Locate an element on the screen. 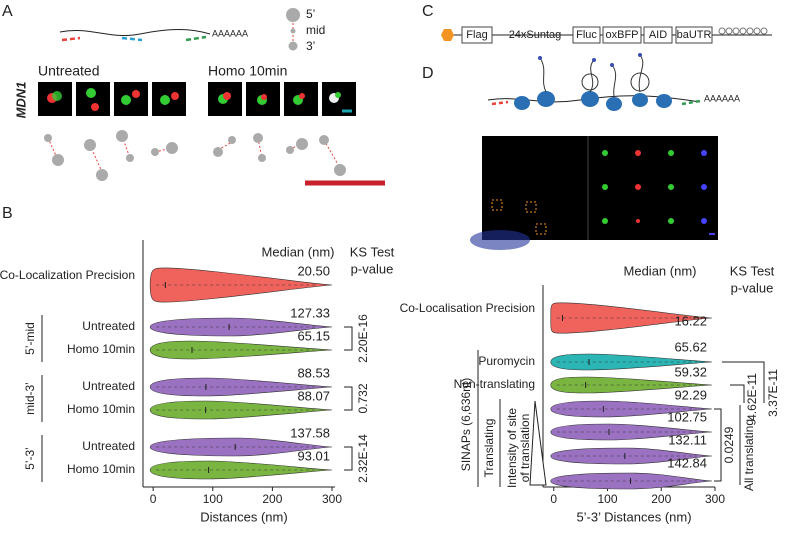  median-label: 93.01 is located at coordinates (313, 455).